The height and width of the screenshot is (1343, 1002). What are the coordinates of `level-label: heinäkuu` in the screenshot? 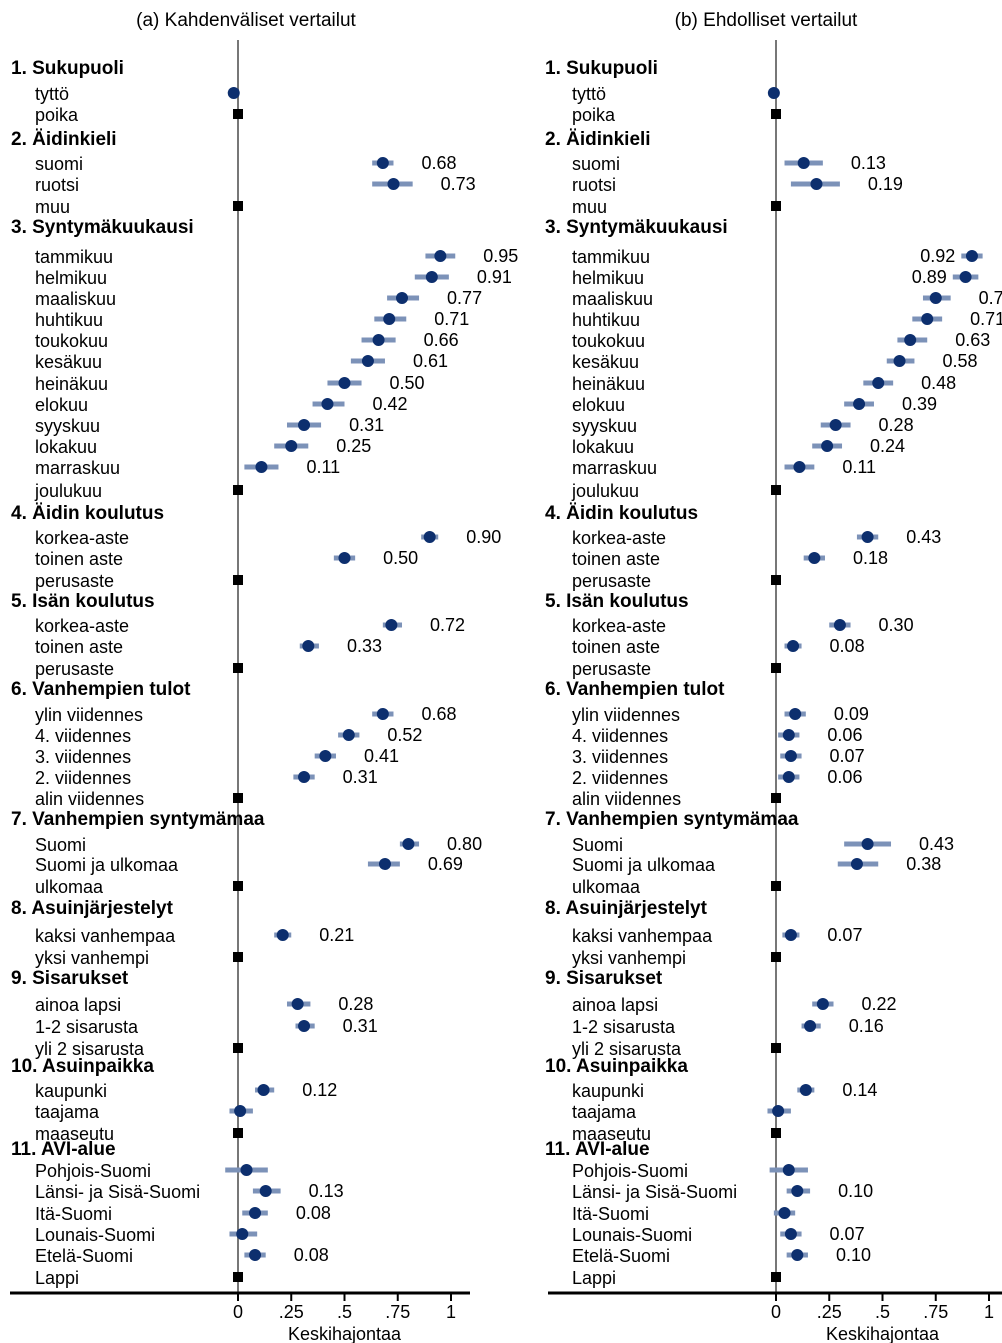 It's located at (608, 384).